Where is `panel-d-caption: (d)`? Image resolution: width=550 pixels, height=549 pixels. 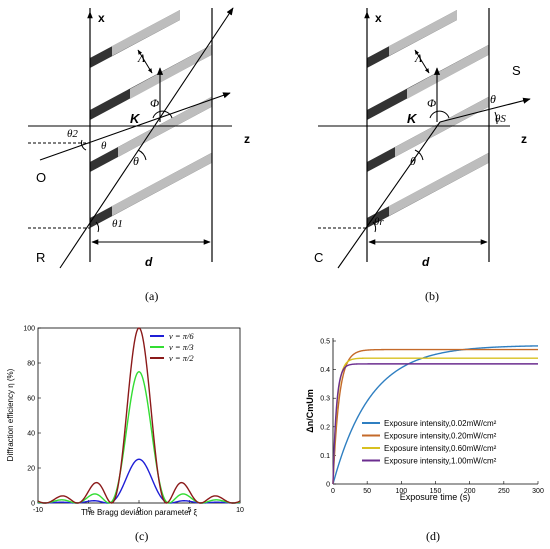 panel-d-caption: (d) is located at coordinates (433, 536).